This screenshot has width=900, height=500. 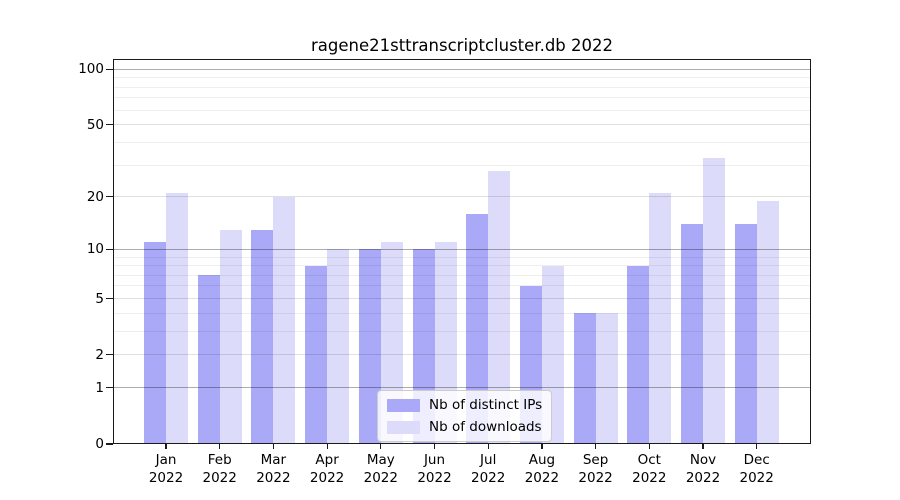 What do you see at coordinates (284, 320) in the screenshot?
I see `bar-downloads-mar` at bounding box center [284, 320].